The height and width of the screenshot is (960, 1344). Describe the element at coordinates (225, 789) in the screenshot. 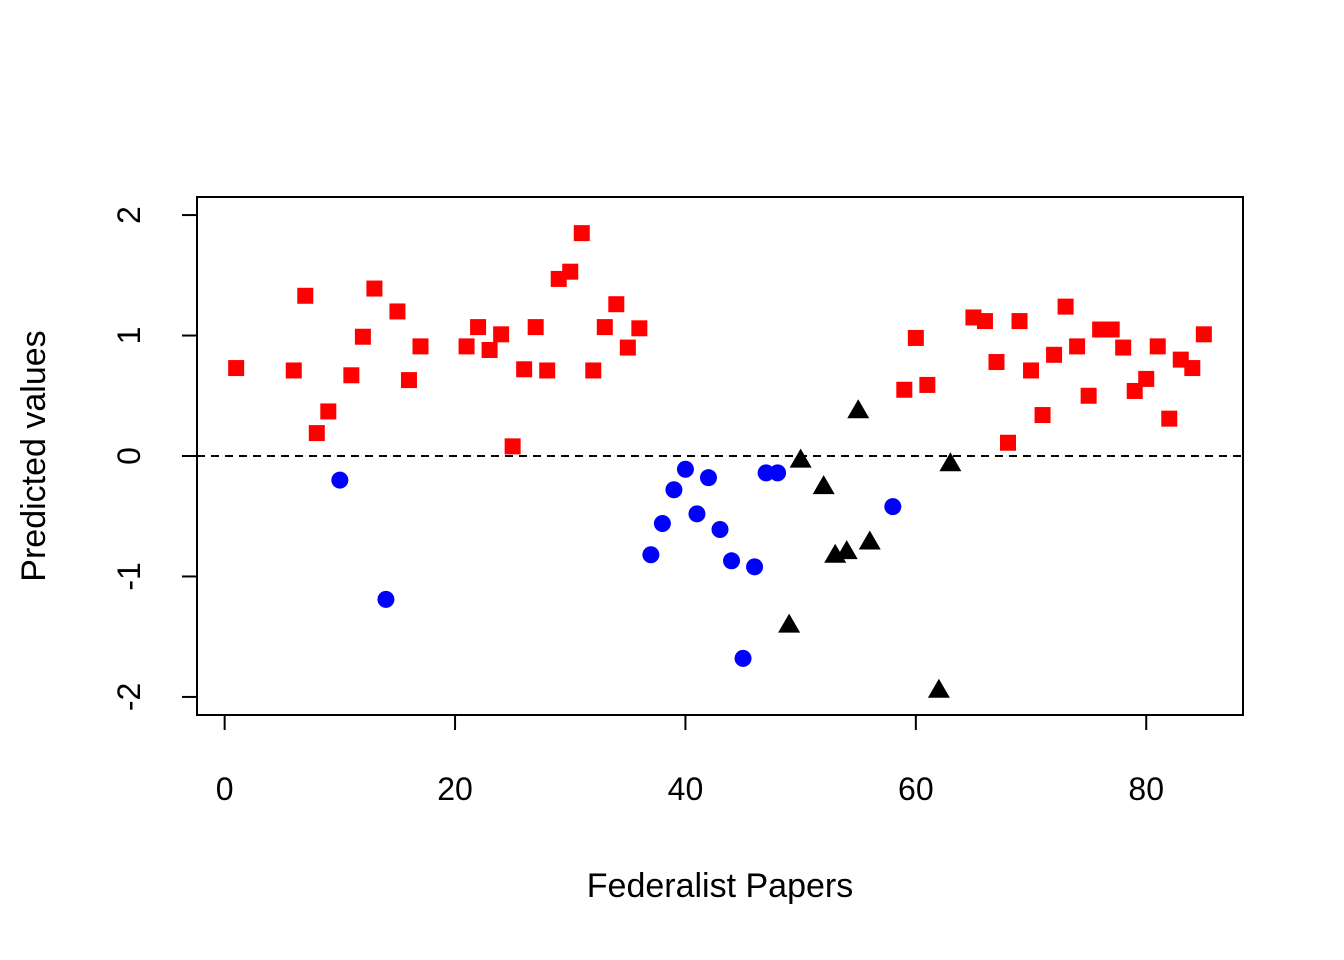

I see `x-tick-label: 0` at that location.